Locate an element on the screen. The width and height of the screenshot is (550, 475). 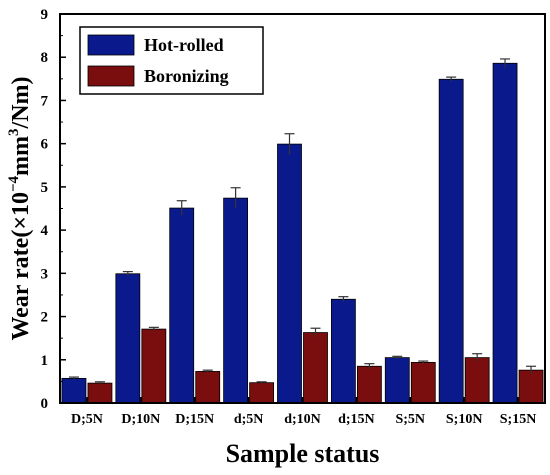
y-tick-label: 8 is located at coordinates (45, 58).